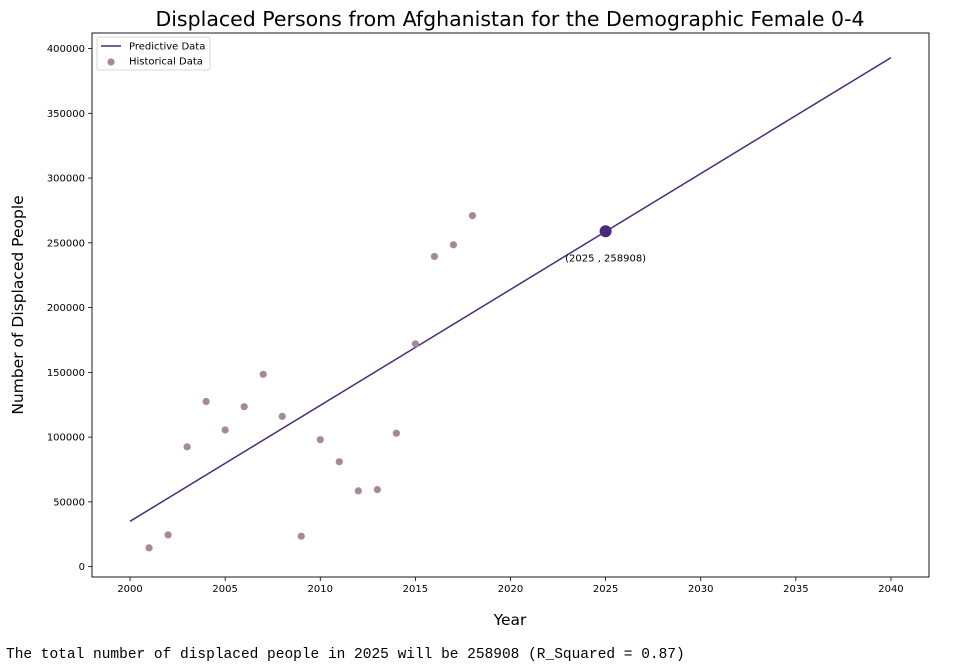 This screenshot has width=955, height=670. Describe the element at coordinates (795, 589) in the screenshot. I see `x-tick-label: 2035` at that location.